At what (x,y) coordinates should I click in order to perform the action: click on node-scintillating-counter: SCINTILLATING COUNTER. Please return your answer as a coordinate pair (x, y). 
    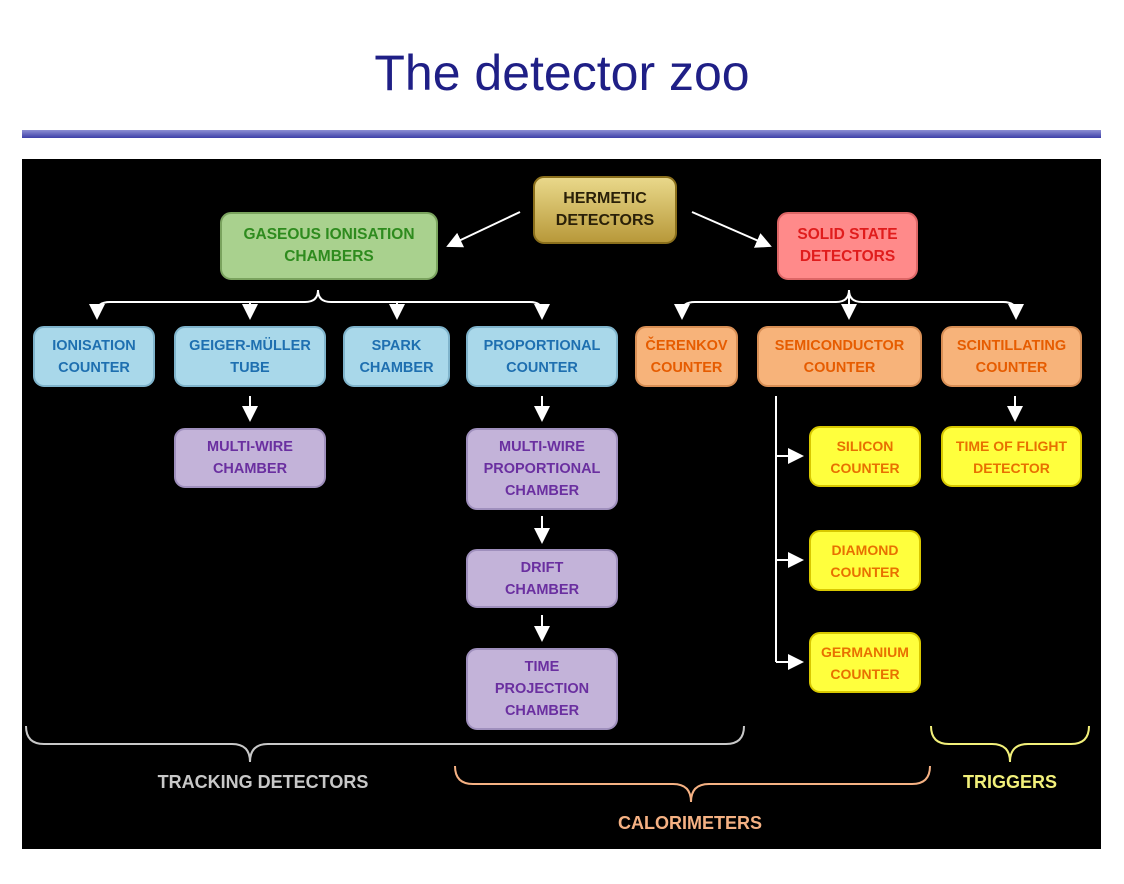
    Looking at the image, I should click on (1011, 356).